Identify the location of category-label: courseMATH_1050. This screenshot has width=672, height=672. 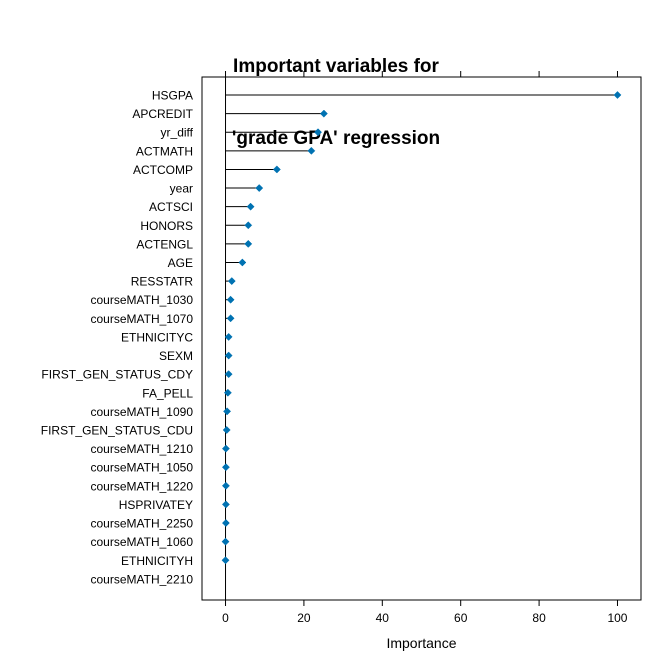
(142, 468).